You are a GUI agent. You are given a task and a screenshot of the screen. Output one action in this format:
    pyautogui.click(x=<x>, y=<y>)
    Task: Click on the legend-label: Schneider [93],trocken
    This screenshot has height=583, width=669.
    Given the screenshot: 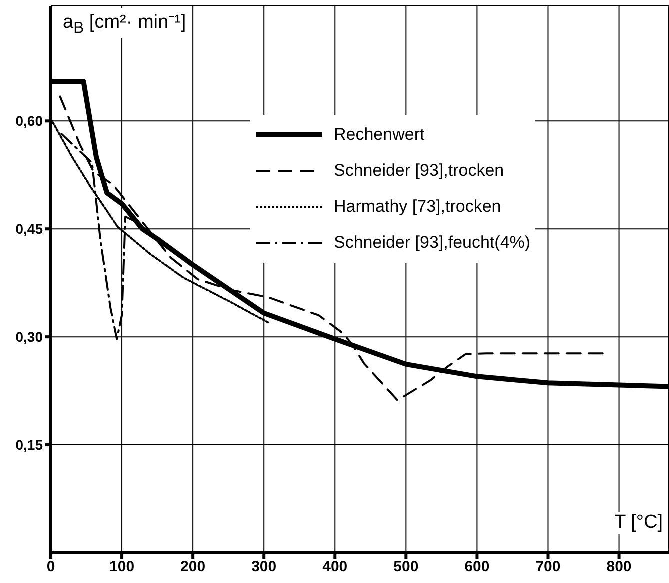 What is the action you would take?
    pyautogui.click(x=419, y=171)
    